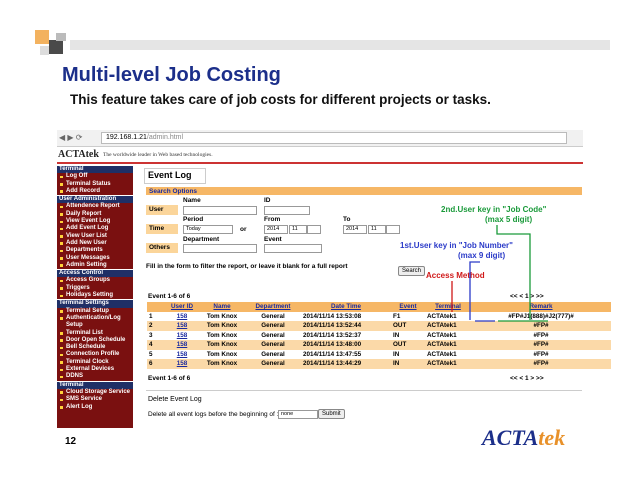 This screenshot has height=493, width=638. I want to click on menu-item: Triggers, so click(95, 288).